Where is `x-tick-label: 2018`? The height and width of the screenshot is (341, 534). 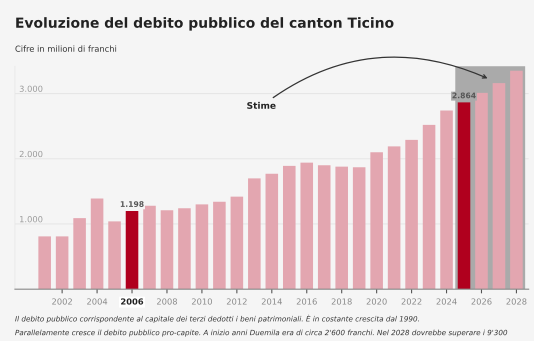
x-tick-label: 2018 is located at coordinates (342, 301).